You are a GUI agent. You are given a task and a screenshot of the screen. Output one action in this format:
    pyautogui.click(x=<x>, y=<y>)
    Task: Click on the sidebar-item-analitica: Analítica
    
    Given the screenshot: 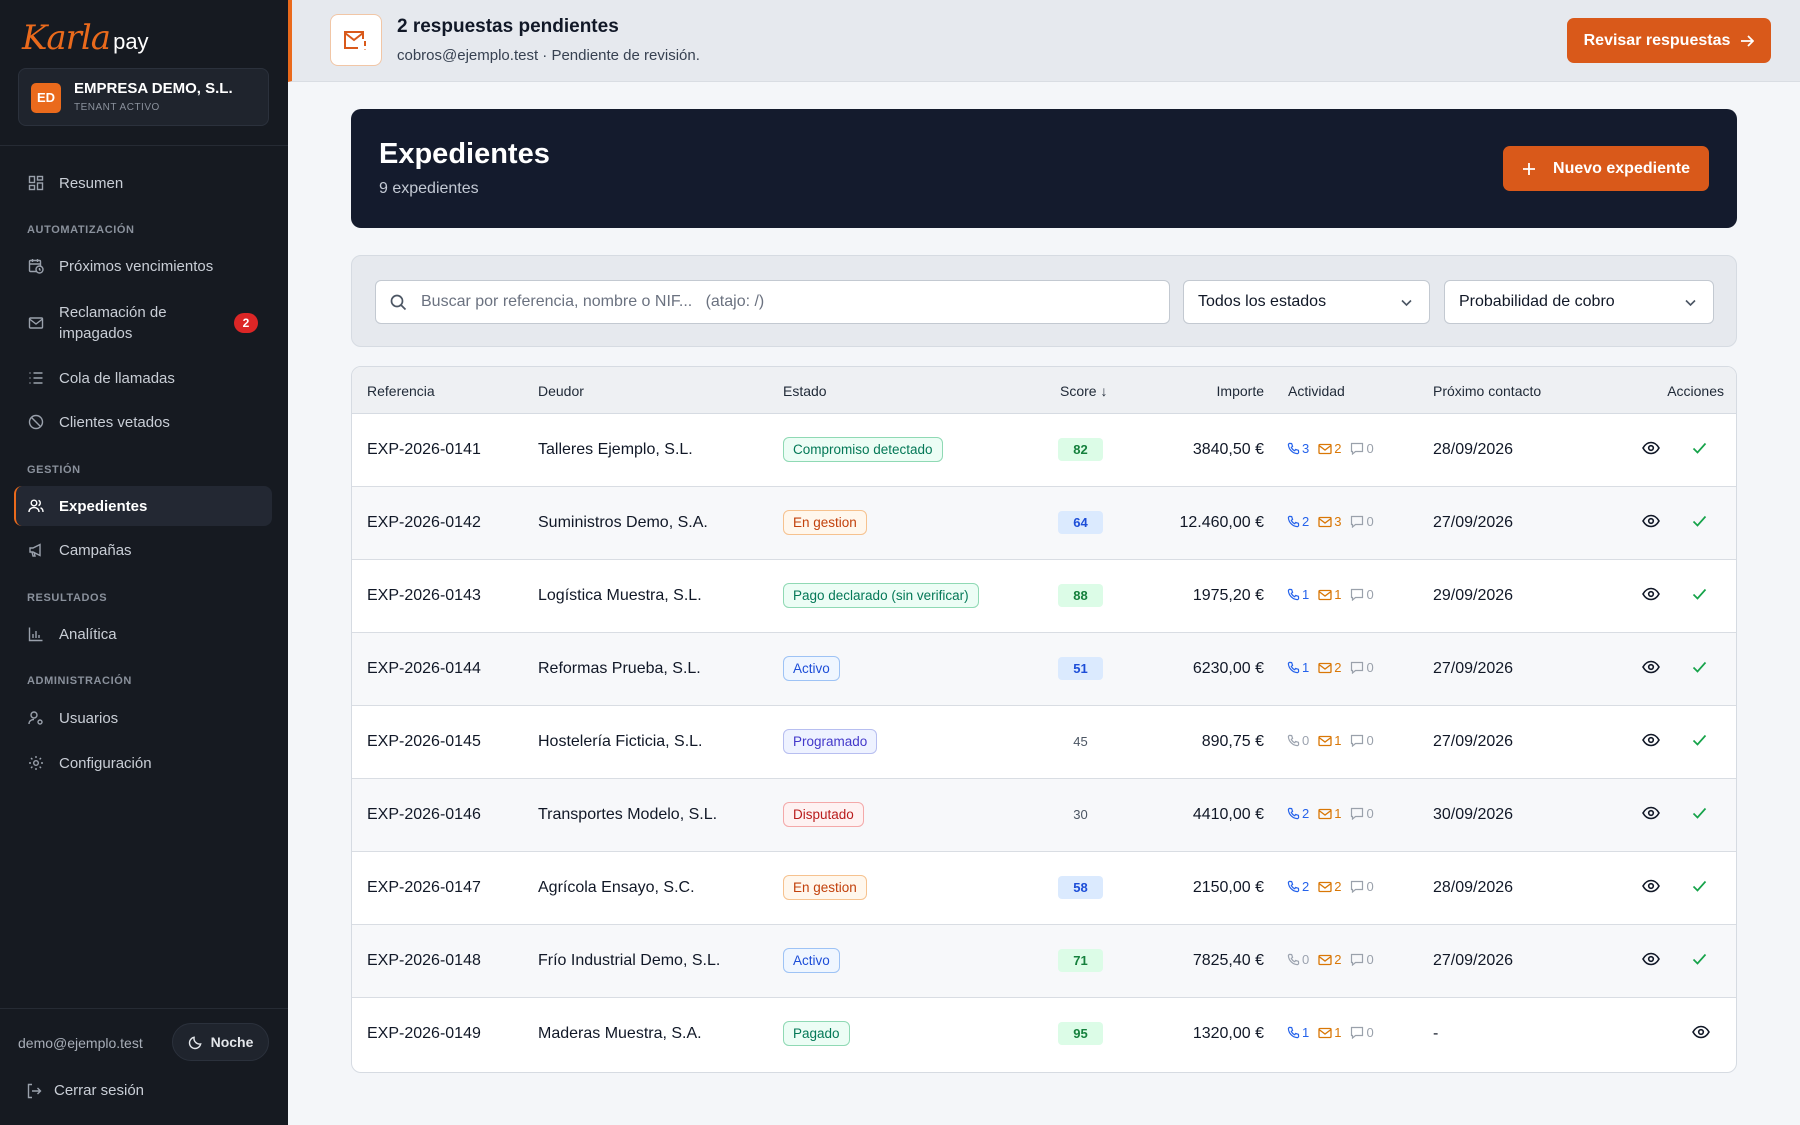 What is the action you would take?
    pyautogui.click(x=143, y=634)
    